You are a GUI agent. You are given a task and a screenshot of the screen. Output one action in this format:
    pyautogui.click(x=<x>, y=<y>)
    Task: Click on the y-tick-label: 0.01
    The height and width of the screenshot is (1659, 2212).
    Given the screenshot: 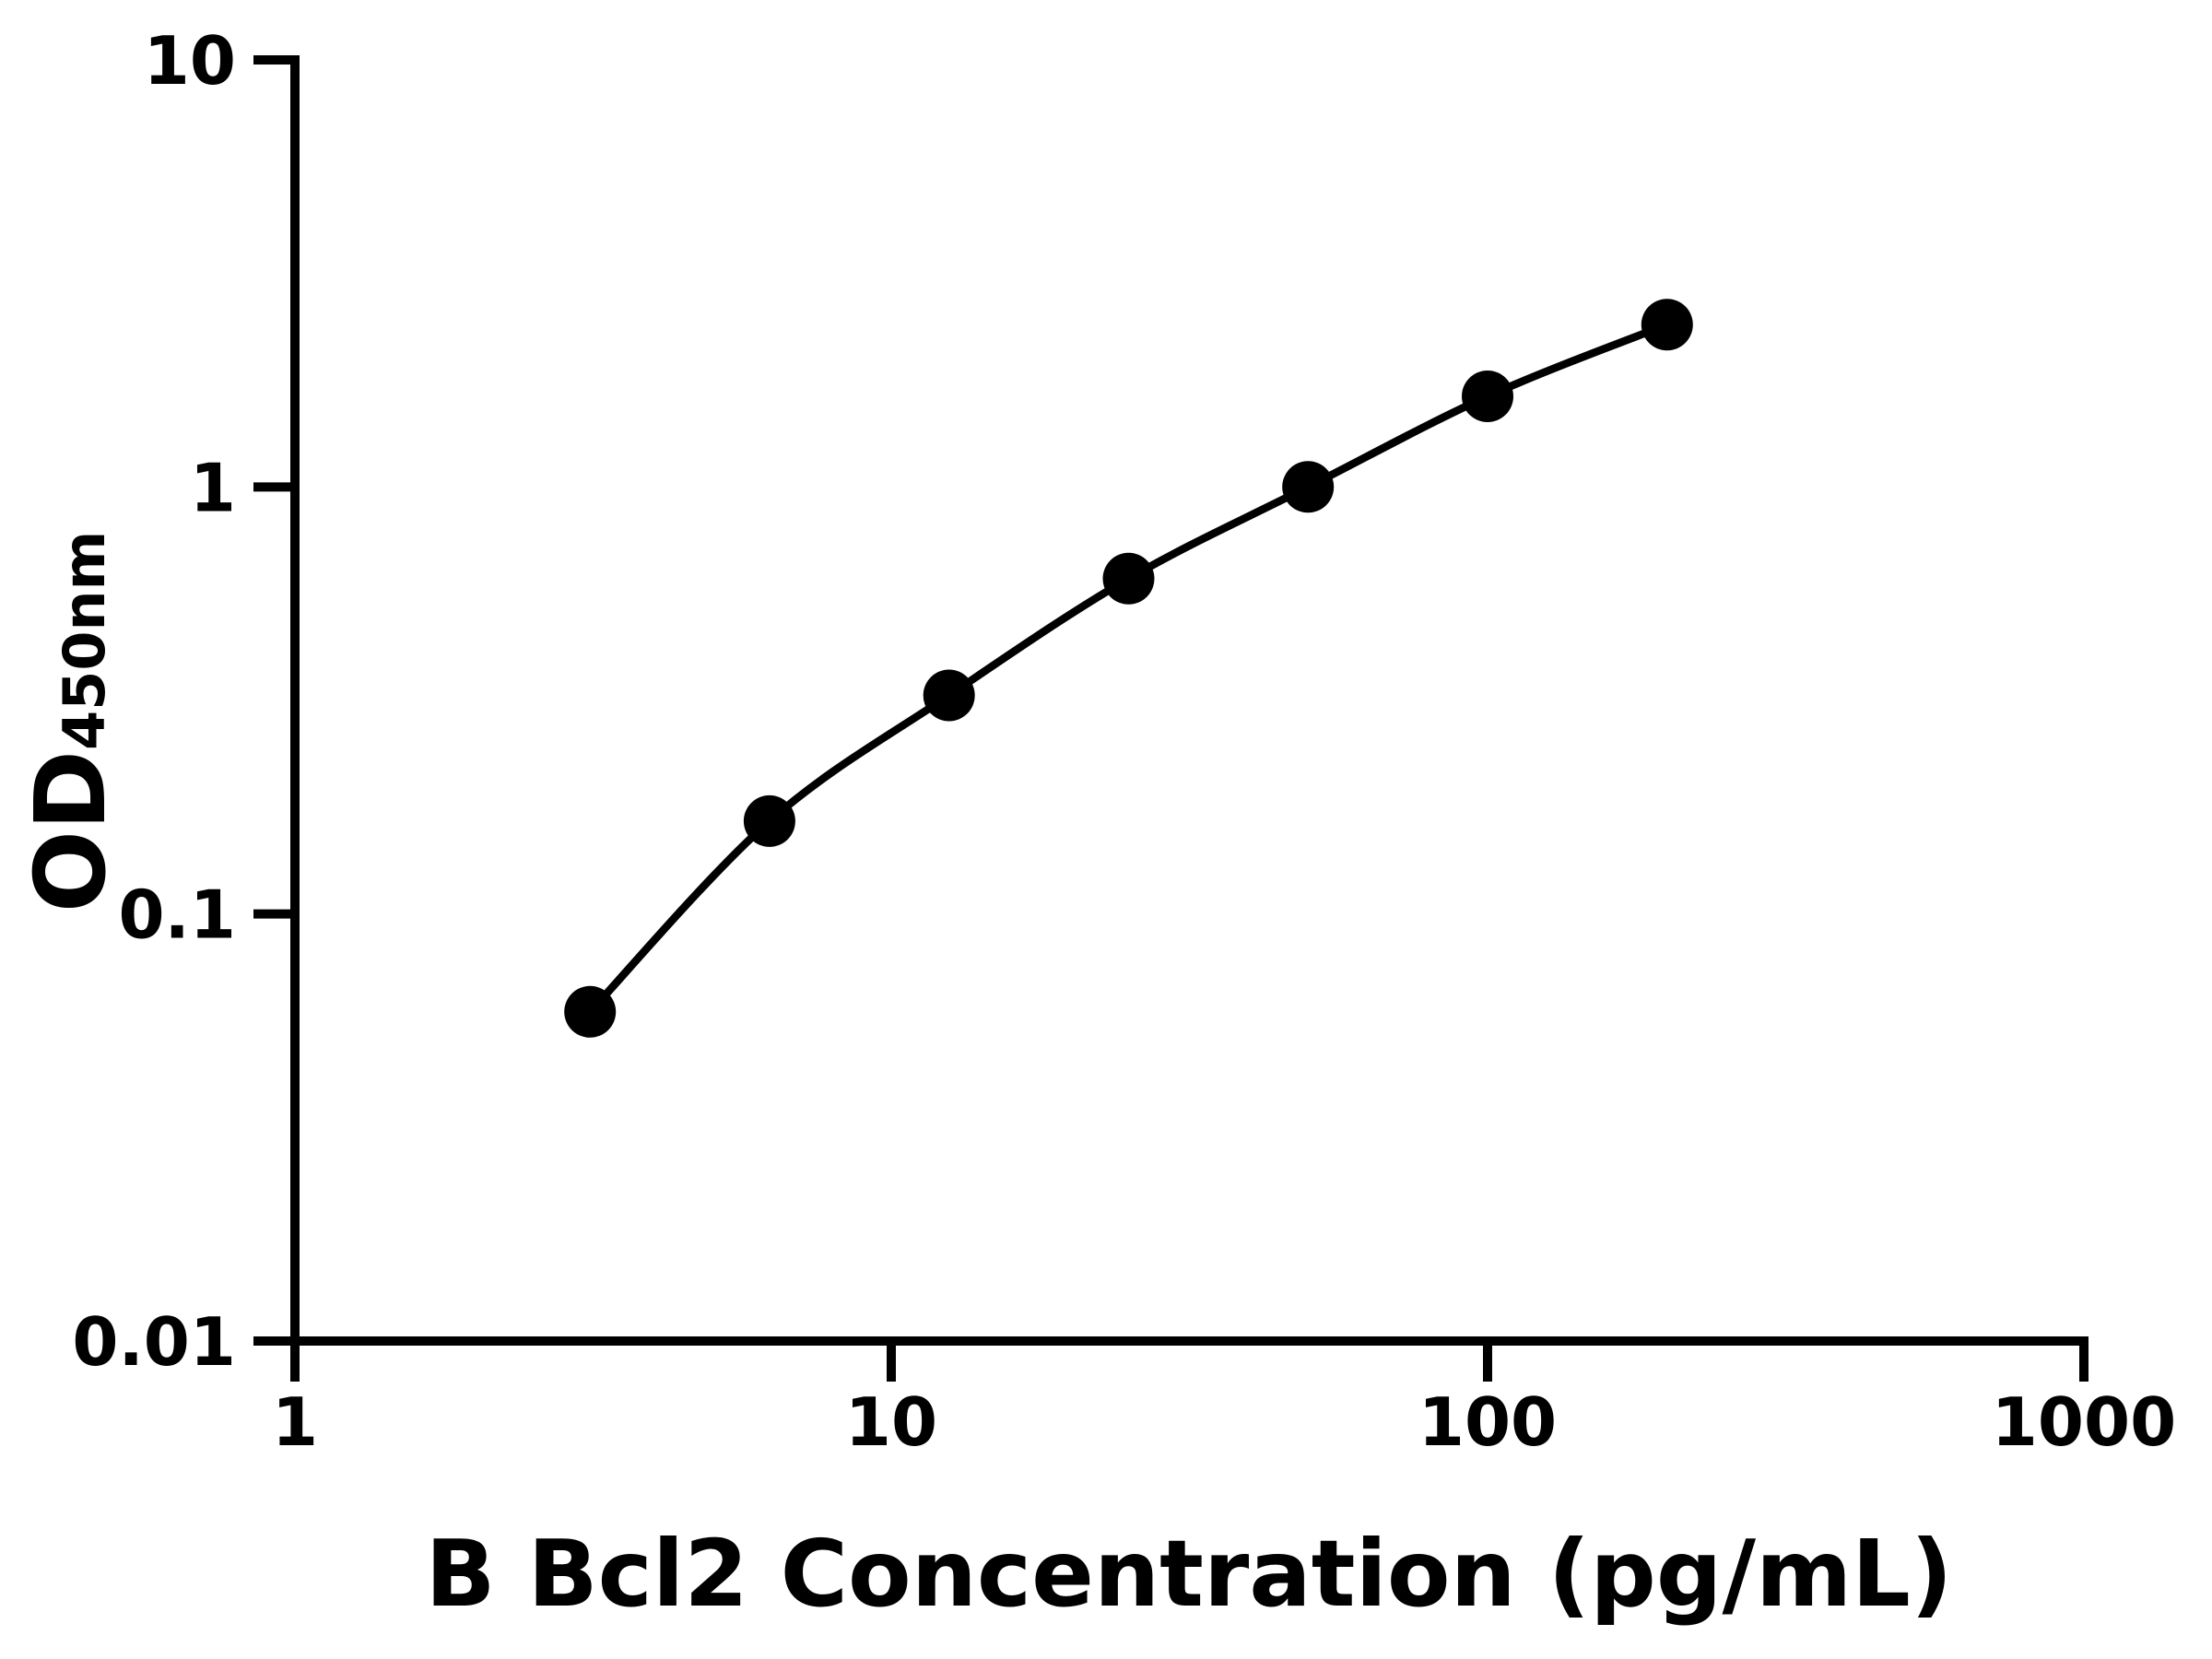 What is the action you would take?
    pyautogui.click(x=154, y=1342)
    